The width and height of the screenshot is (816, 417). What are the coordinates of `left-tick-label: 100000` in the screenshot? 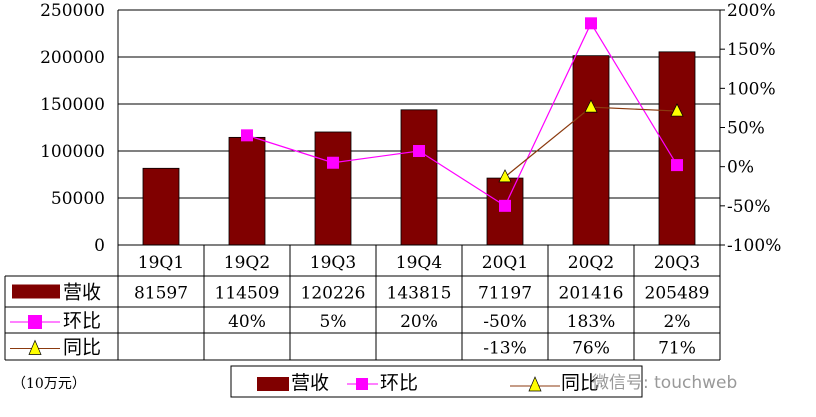 It's located at (72, 152).